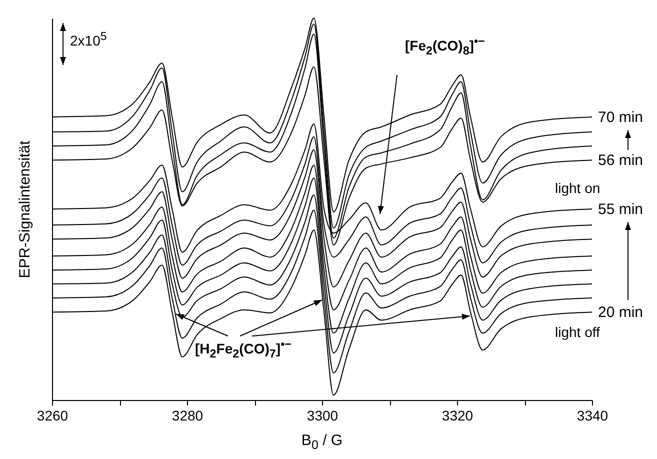  What do you see at coordinates (577, 188) in the screenshot?
I see `annotation: light on` at bounding box center [577, 188].